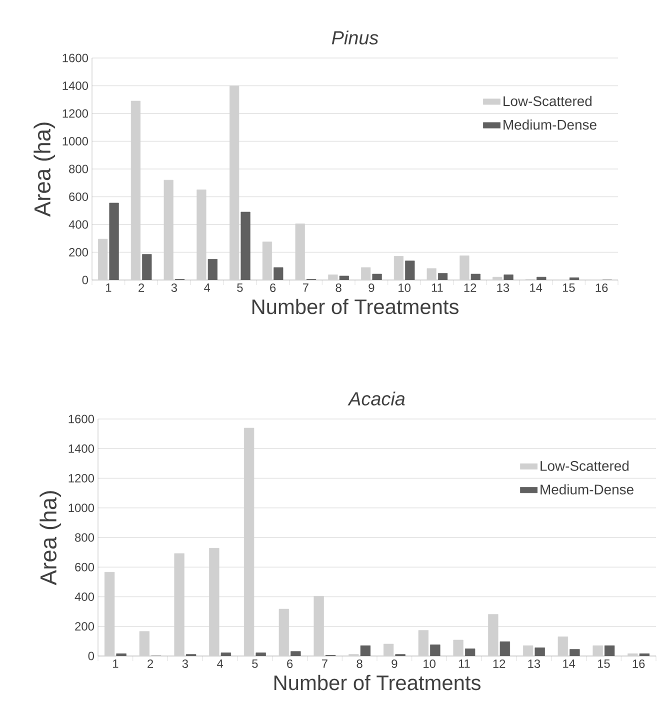 This screenshot has height=728, width=658. Describe the element at coordinates (376, 399) in the screenshot. I see `chart-title: Acacia` at that location.